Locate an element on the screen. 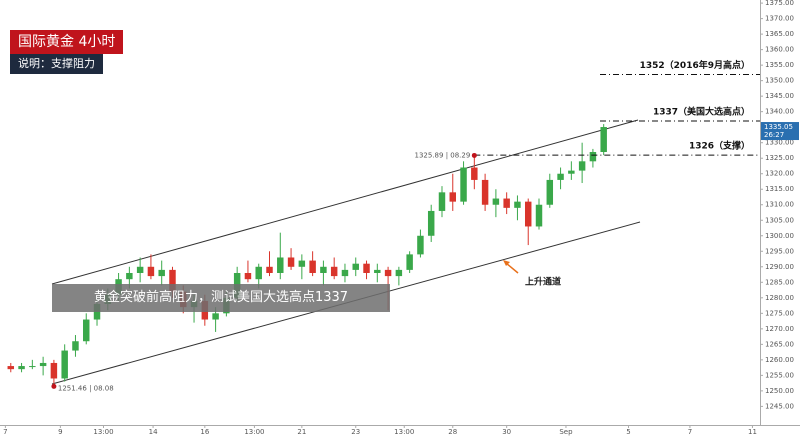 The image size is (800, 438). x-tick-label: 30 is located at coordinates (506, 432).